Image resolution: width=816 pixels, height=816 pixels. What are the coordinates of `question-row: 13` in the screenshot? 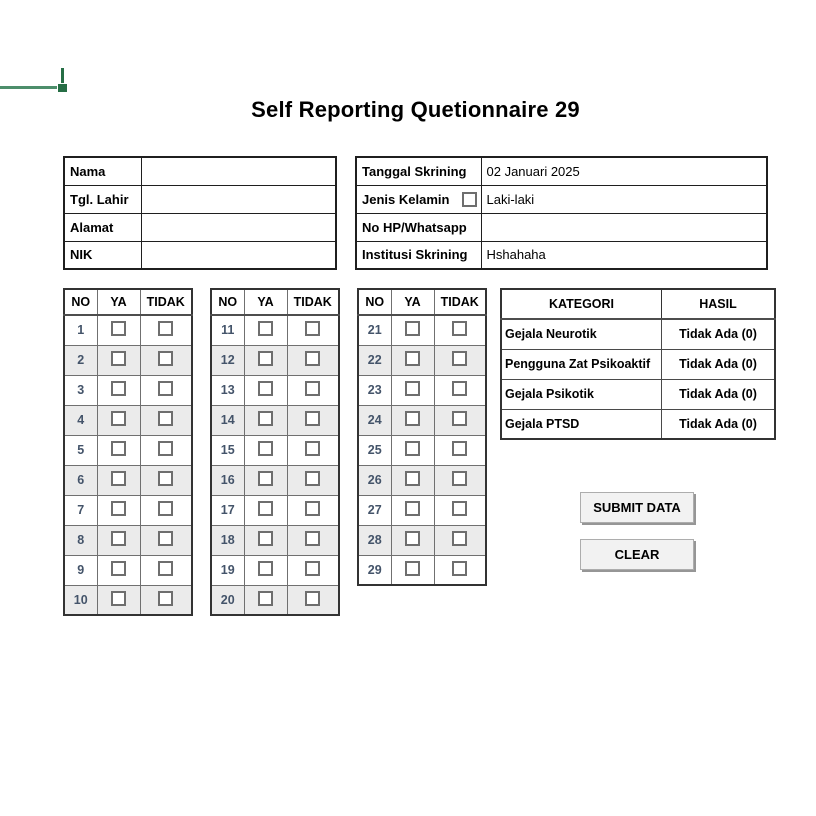 It's located at (275, 390).